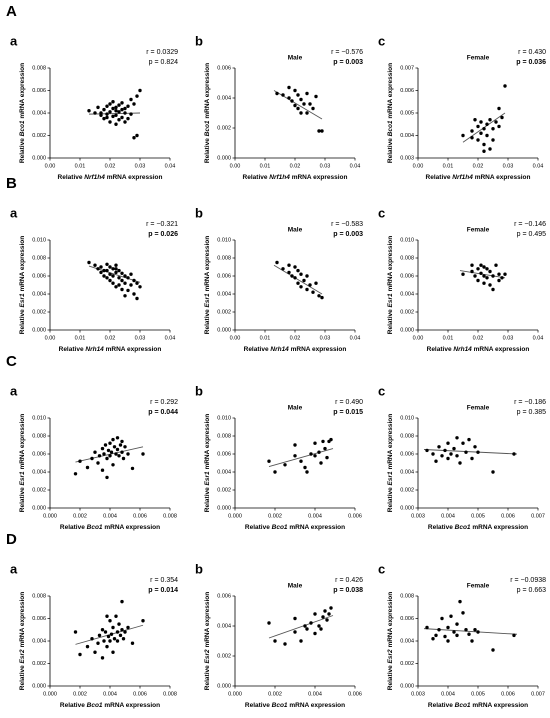 The width and height of the screenshot is (550, 718). I want to click on p-stat: p = 0.003, so click(348, 62).